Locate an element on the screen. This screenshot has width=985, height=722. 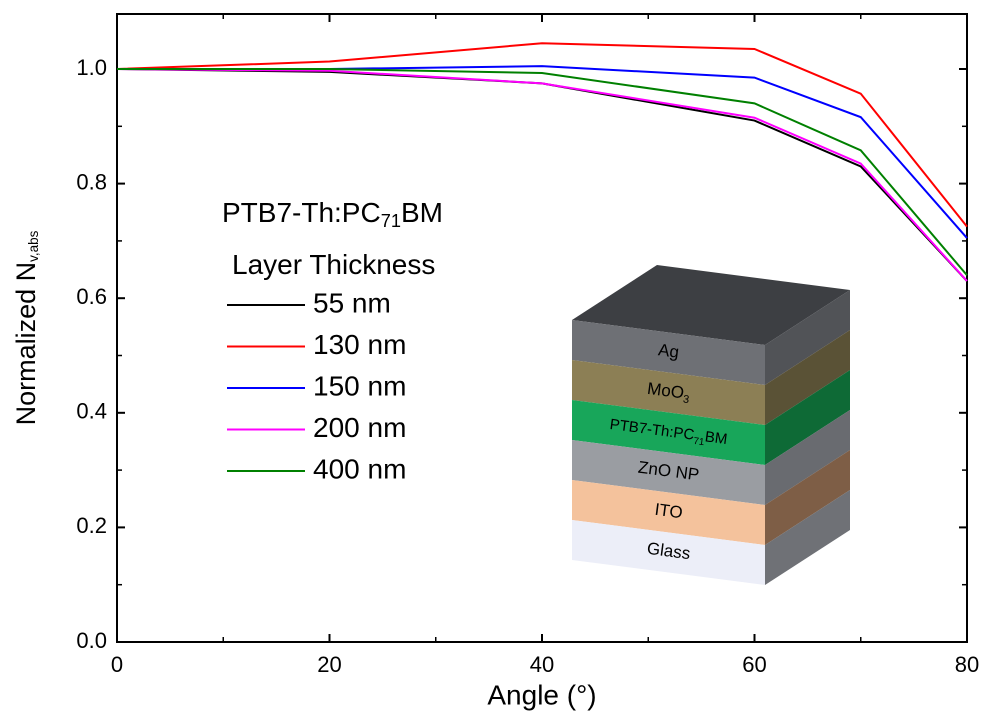
legend-label: 400 nm is located at coordinates (359, 468).